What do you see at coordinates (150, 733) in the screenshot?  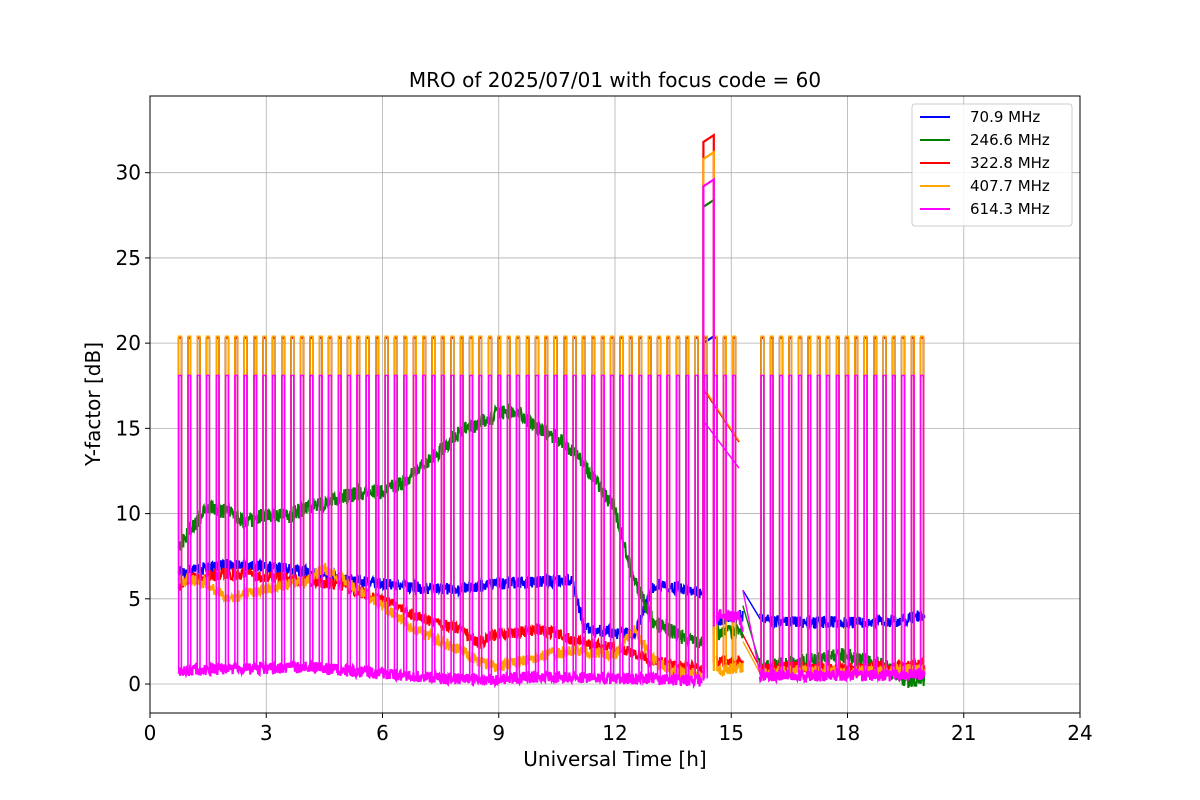 I see `x-tick-label: 0` at bounding box center [150, 733].